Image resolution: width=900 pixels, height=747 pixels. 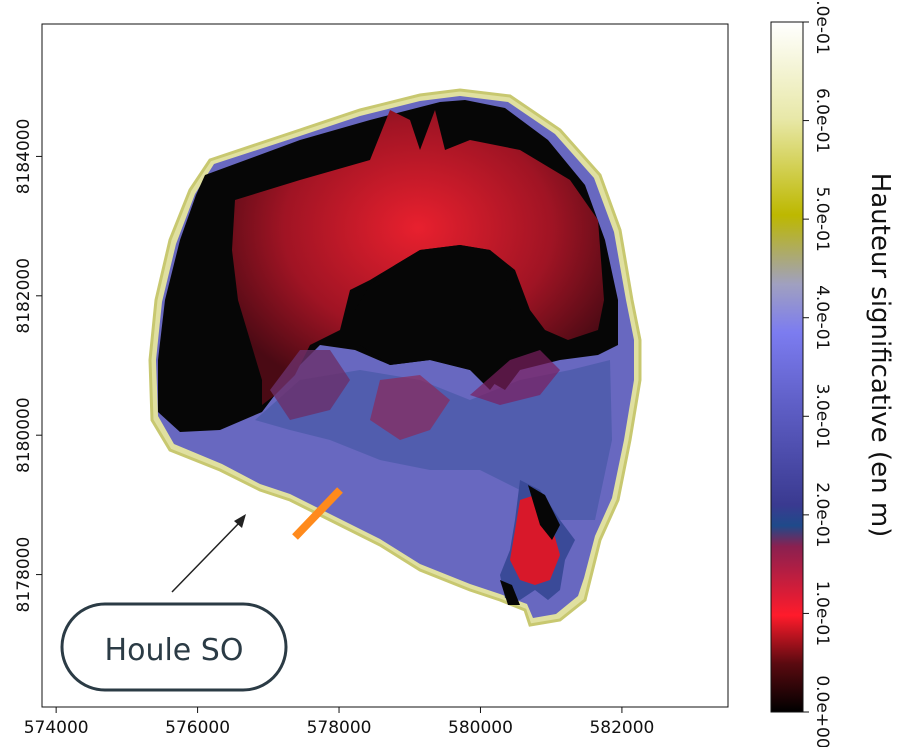 I want to click on y-tick-label: 8180000, so click(x=24, y=435).